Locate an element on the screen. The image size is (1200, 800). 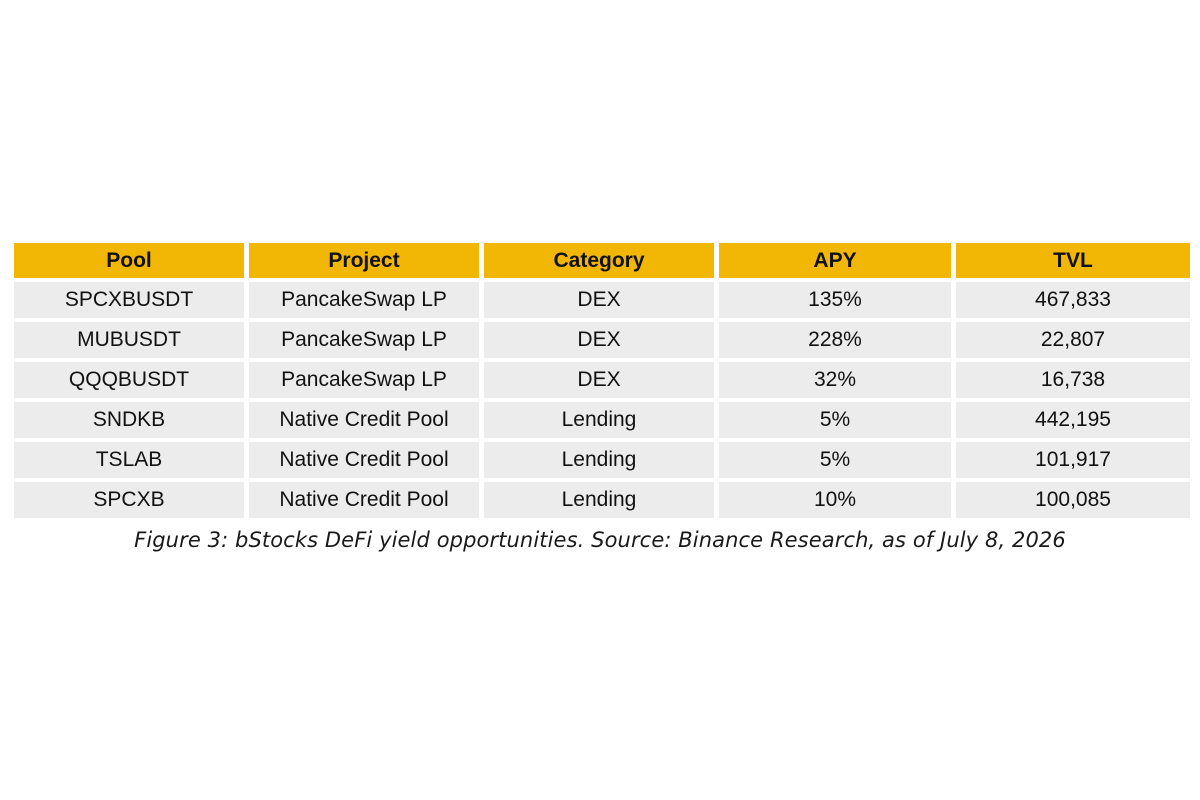
cell-pool: TSLAB is located at coordinates (129, 460).